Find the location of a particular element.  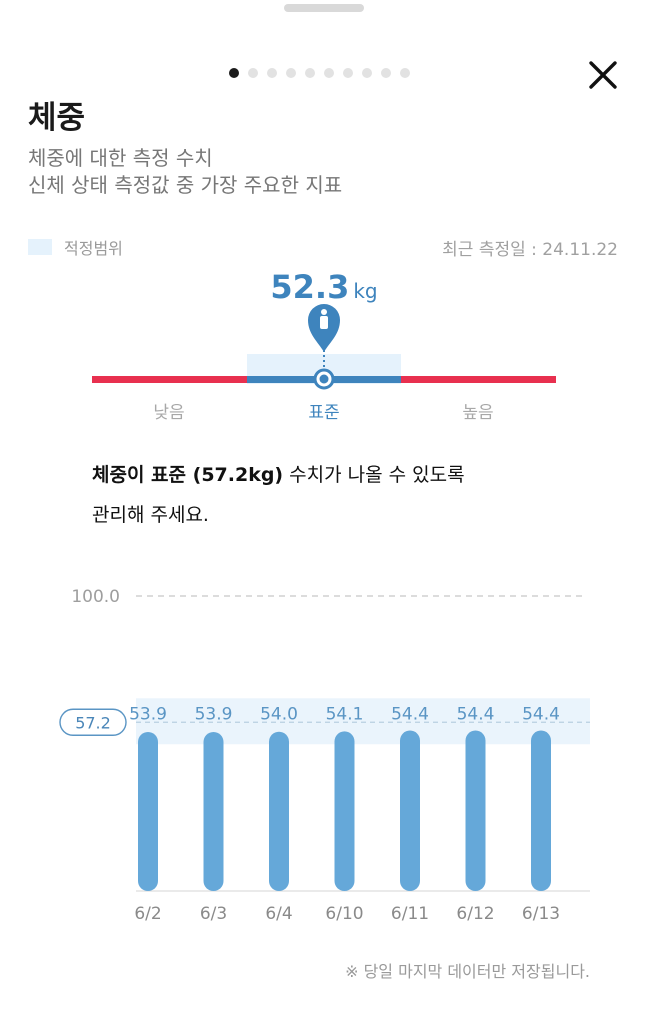

page-title: 체중 is located at coordinates (57, 118).